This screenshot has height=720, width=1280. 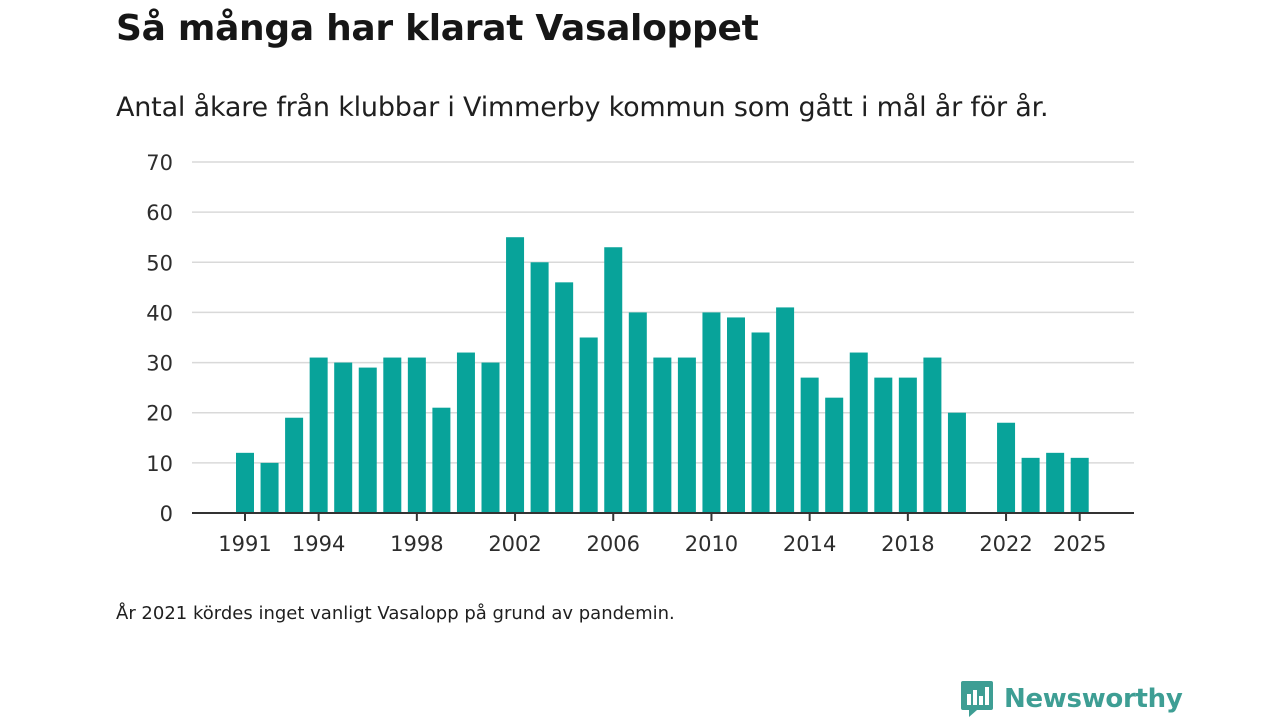 What do you see at coordinates (1030, 485) in the screenshot?
I see `bar-2023` at bounding box center [1030, 485].